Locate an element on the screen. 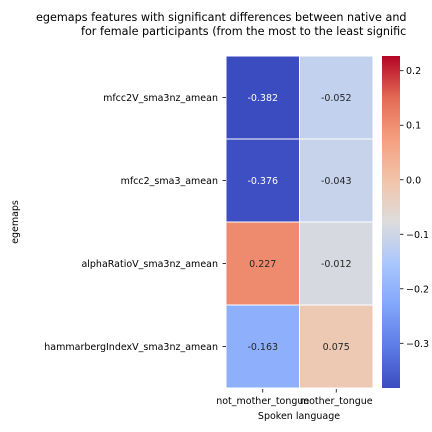 Image resolution: width=432 pixels, height=432 pixels. colorbar-ticks: −0.3 −0.2 −0.1 0.0 0.1 0.2 is located at coordinates (414, 208).